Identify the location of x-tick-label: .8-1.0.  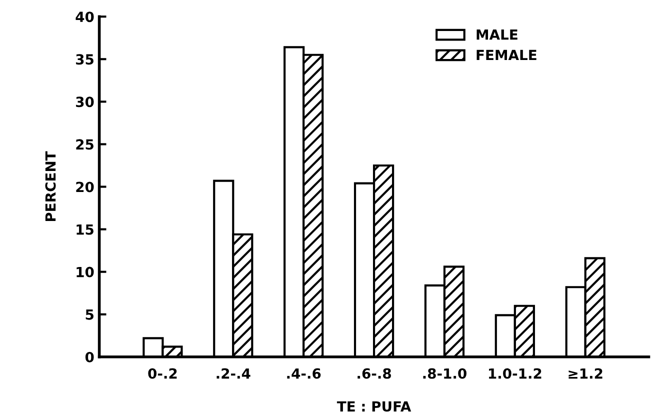
(444, 373).